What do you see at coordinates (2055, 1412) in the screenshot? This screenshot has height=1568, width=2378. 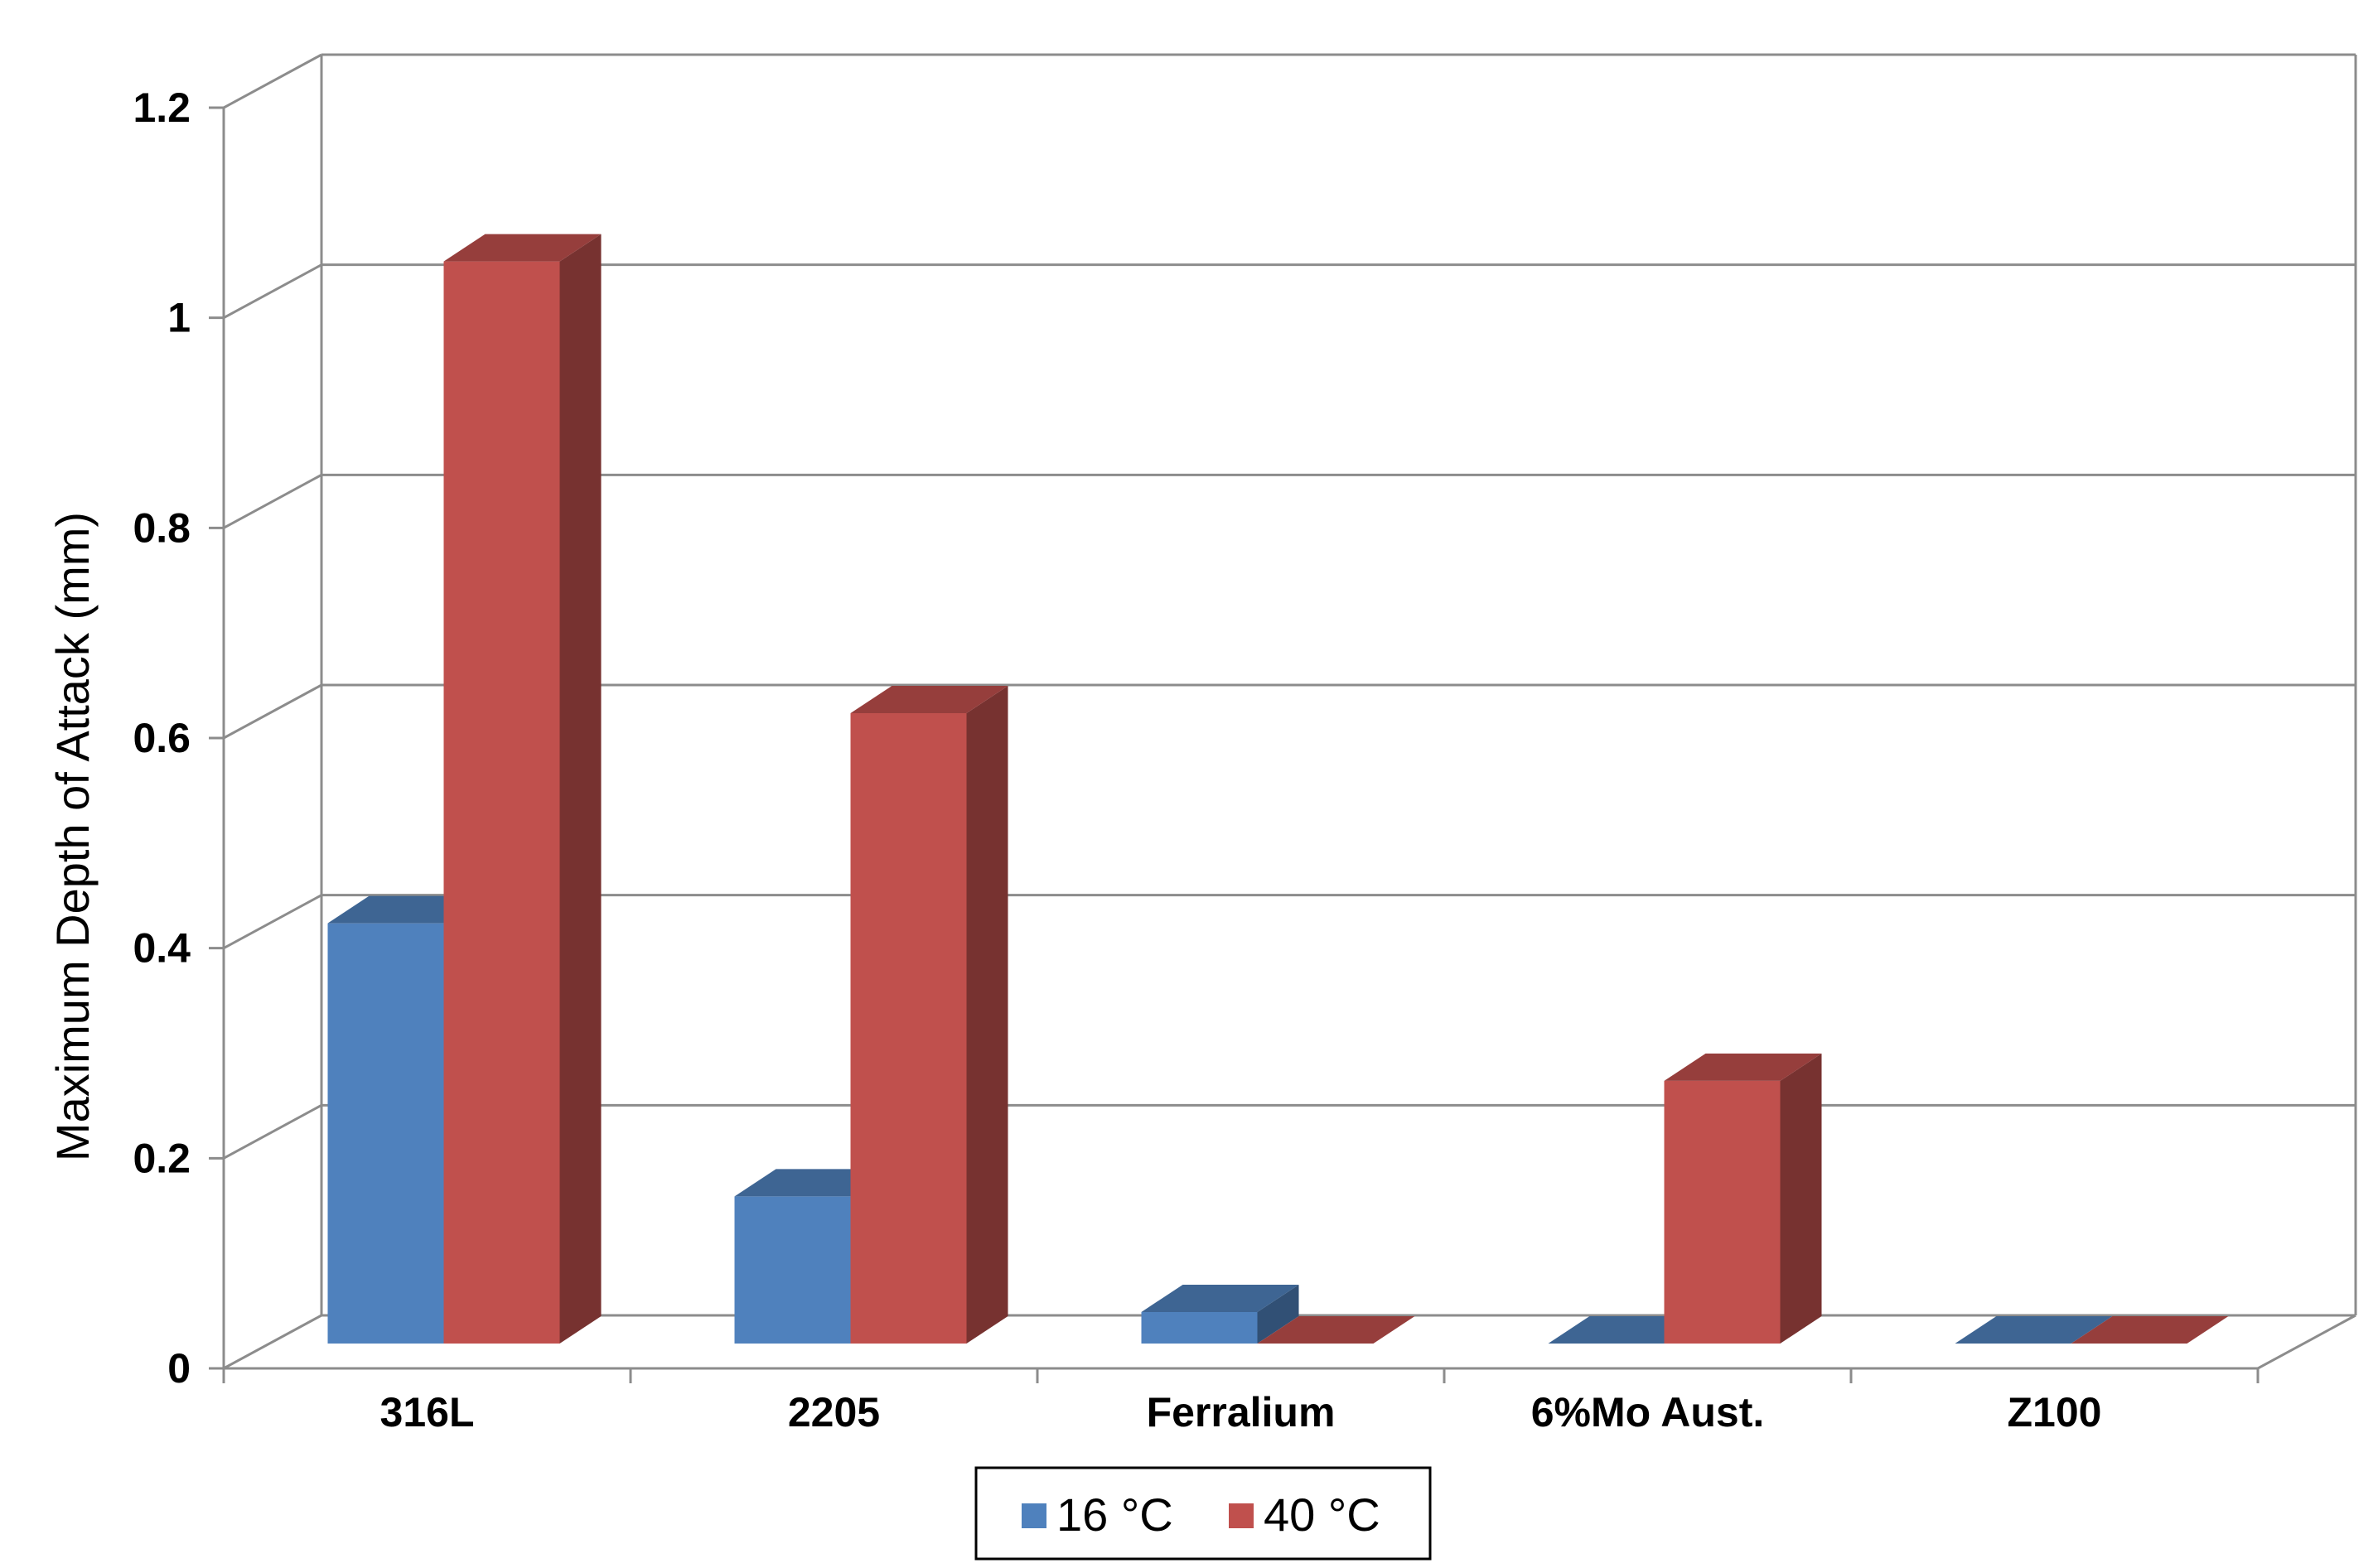 I see `x-category-label: Z100` at bounding box center [2055, 1412].